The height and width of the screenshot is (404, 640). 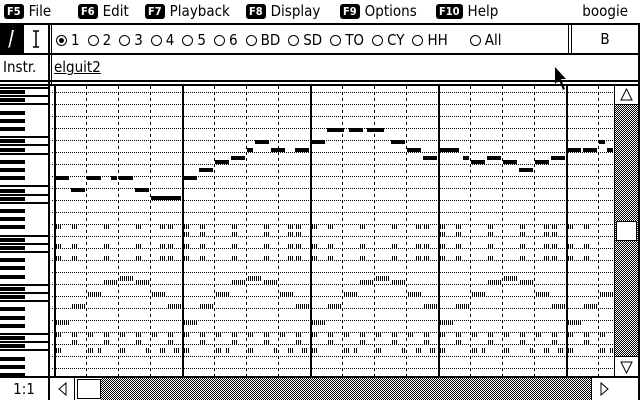 I want to click on menu-options: F9 Options, so click(x=378, y=11).